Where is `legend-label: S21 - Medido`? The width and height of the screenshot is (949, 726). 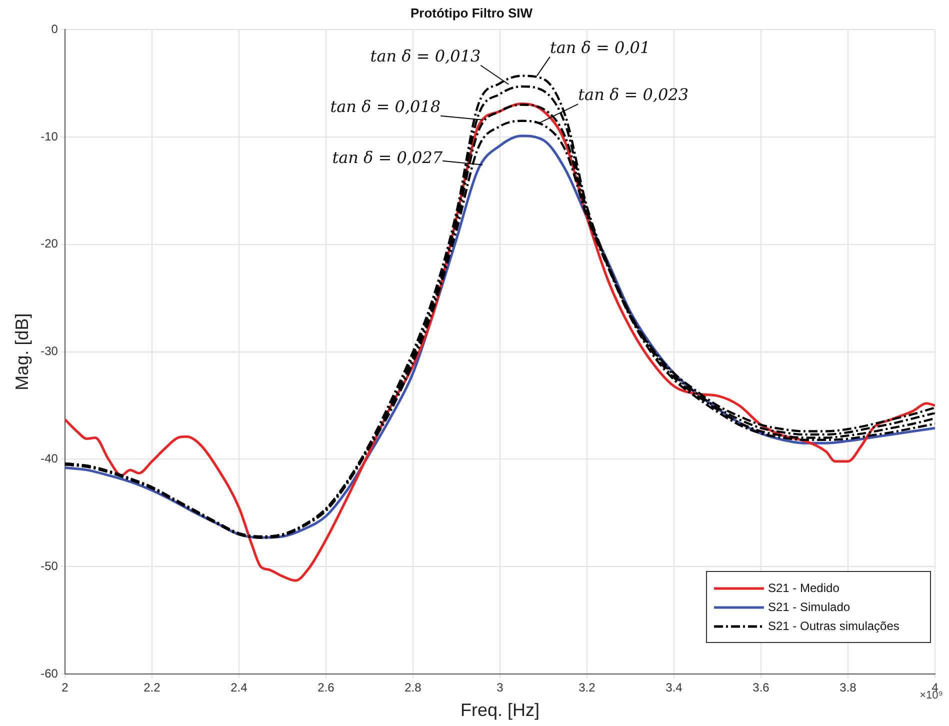 legend-label: S21 - Medido is located at coordinates (804, 587).